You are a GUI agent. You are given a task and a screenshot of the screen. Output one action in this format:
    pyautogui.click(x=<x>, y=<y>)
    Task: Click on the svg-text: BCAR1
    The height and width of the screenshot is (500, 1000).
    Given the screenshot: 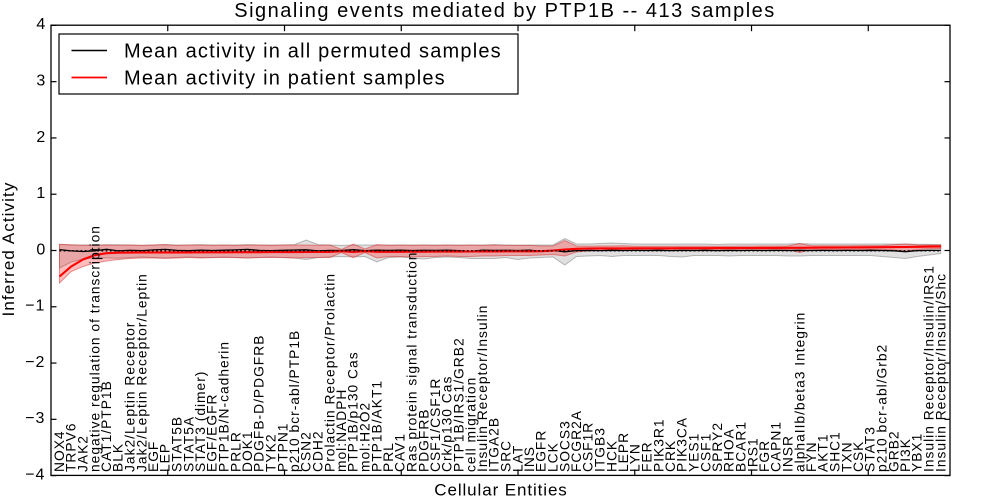 What is the action you would take?
    pyautogui.click(x=741, y=446)
    